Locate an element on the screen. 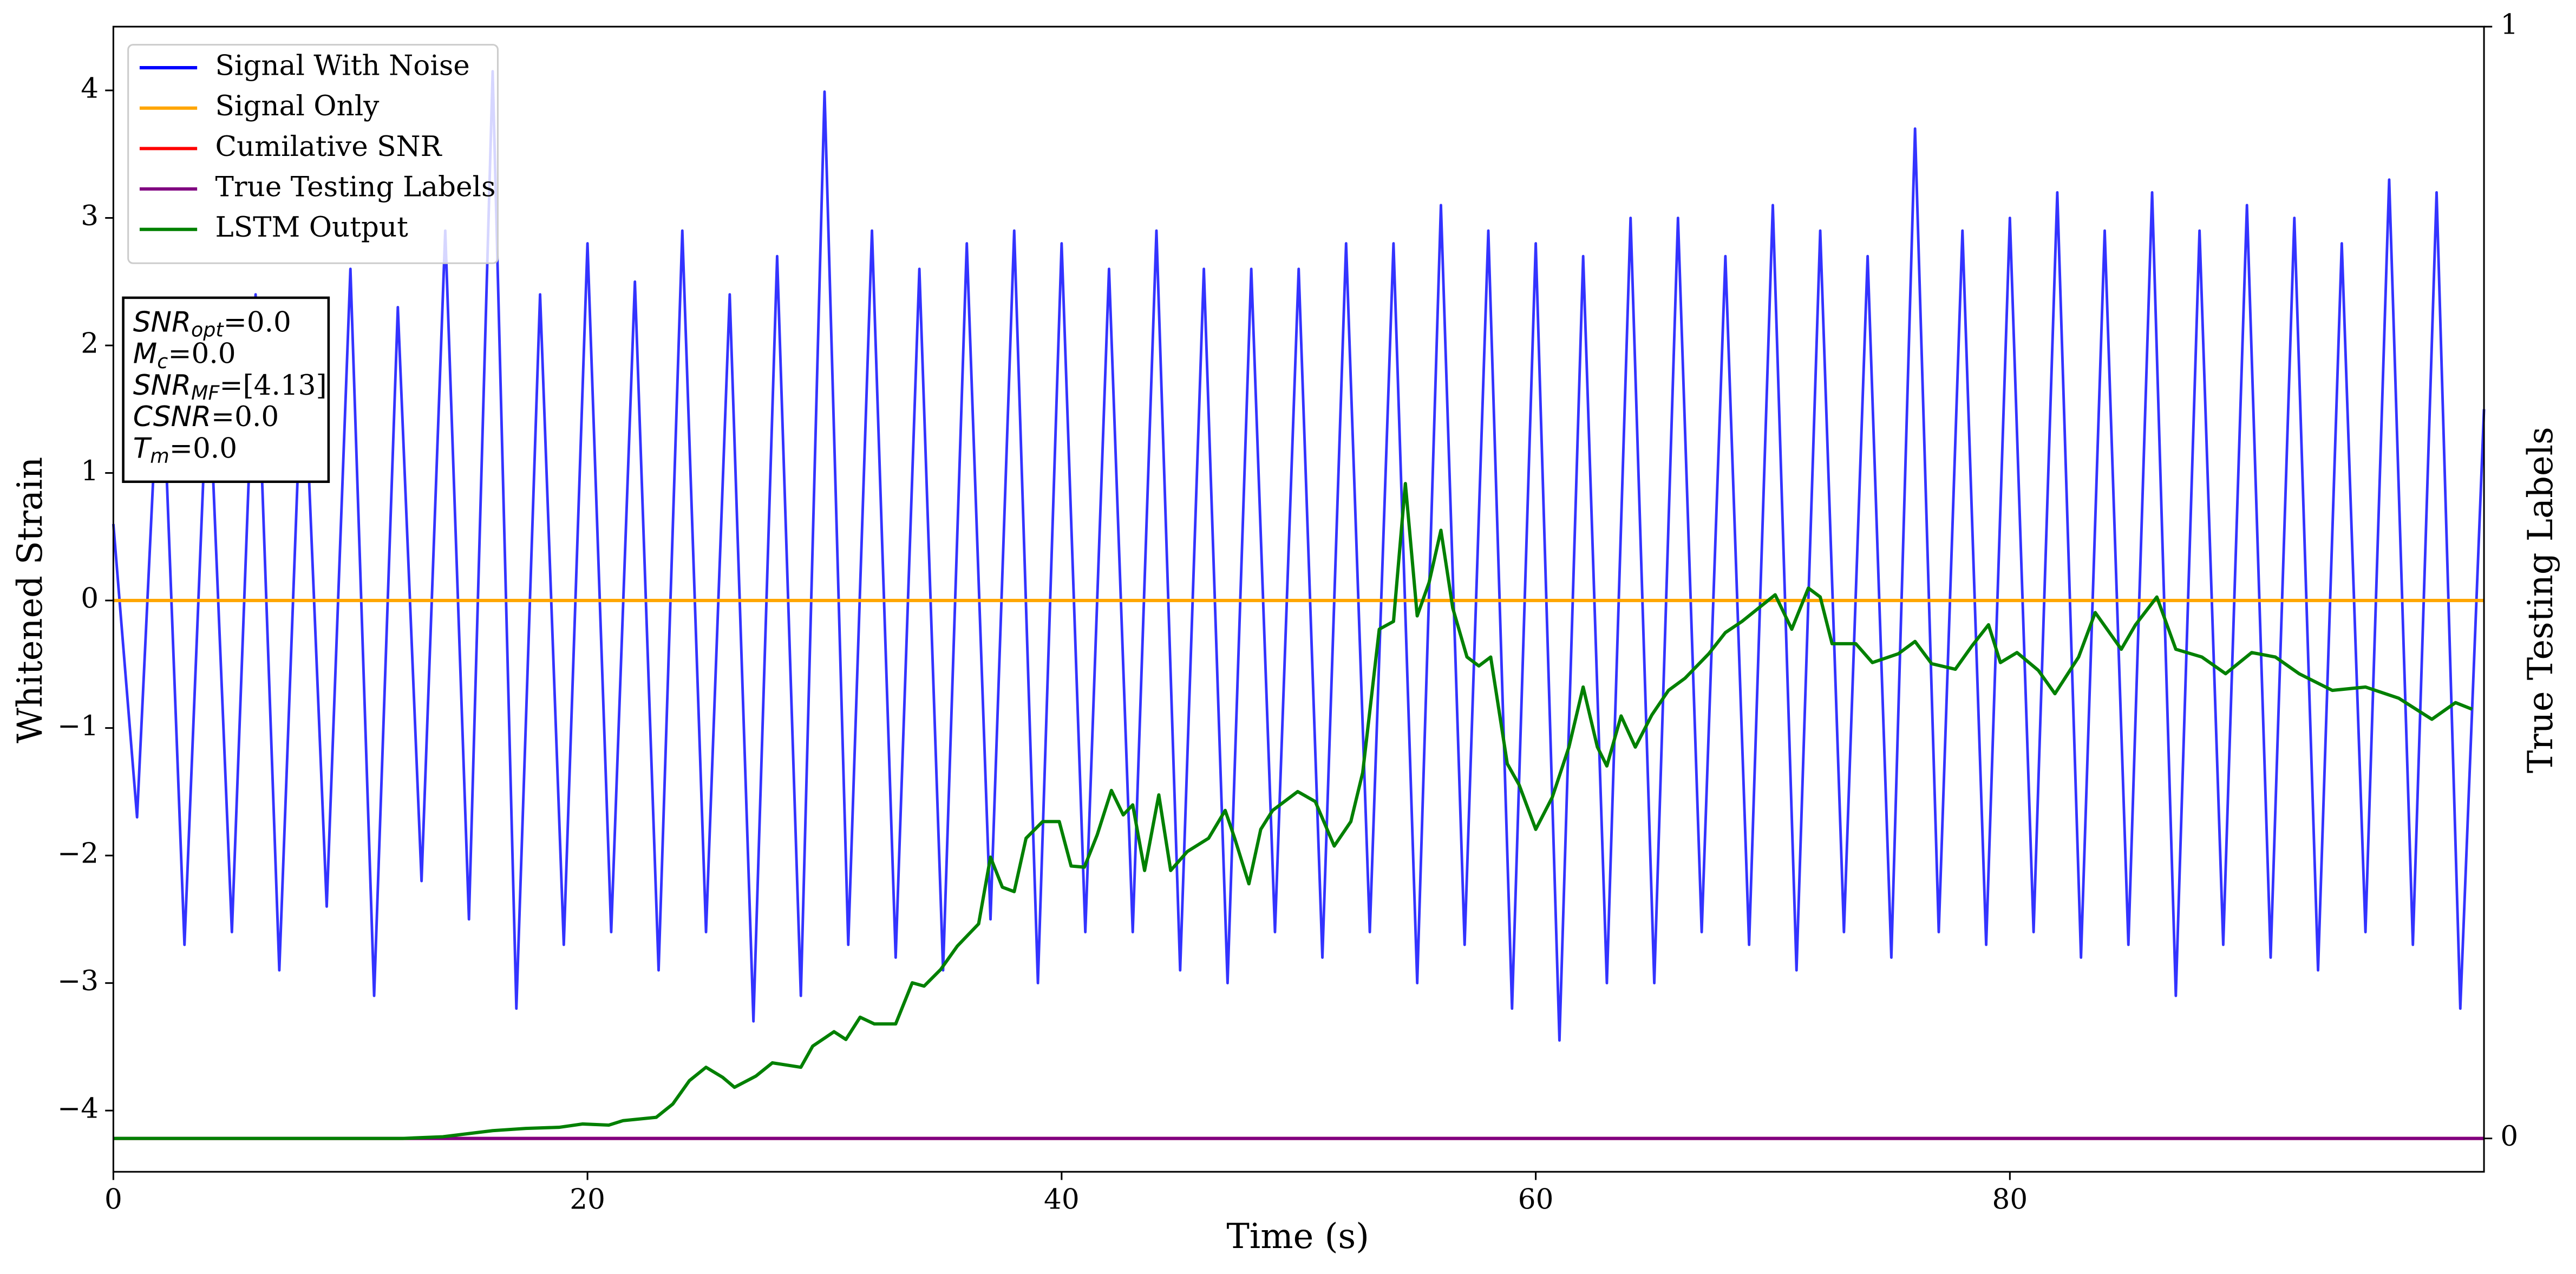 The width and height of the screenshot is (2576, 1274). y-tick-label: 4 is located at coordinates (90, 88).